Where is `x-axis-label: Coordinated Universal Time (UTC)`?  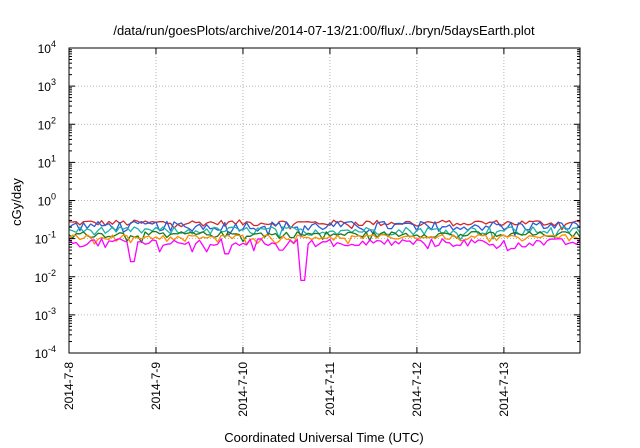
x-axis-label: Coordinated Universal Time (UTC) is located at coordinates (323, 437).